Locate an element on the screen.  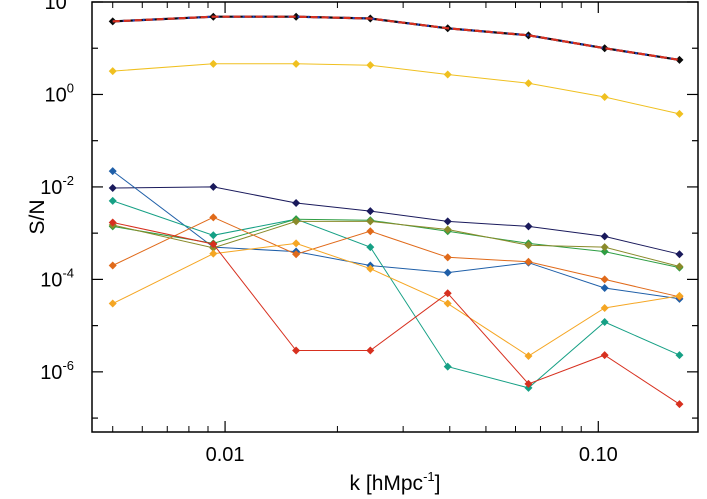
x-axis-title: k [hMpc-1] is located at coordinates (395, 482).